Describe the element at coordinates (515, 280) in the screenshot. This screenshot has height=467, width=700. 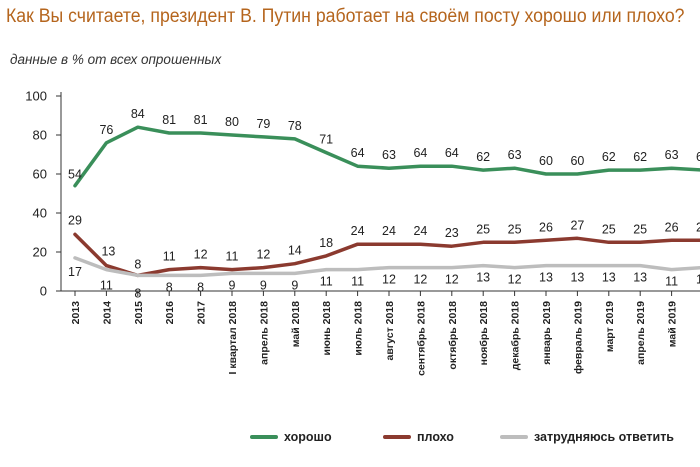
I see `data-label-затрудняюсь-ответить-14: 12` at that location.